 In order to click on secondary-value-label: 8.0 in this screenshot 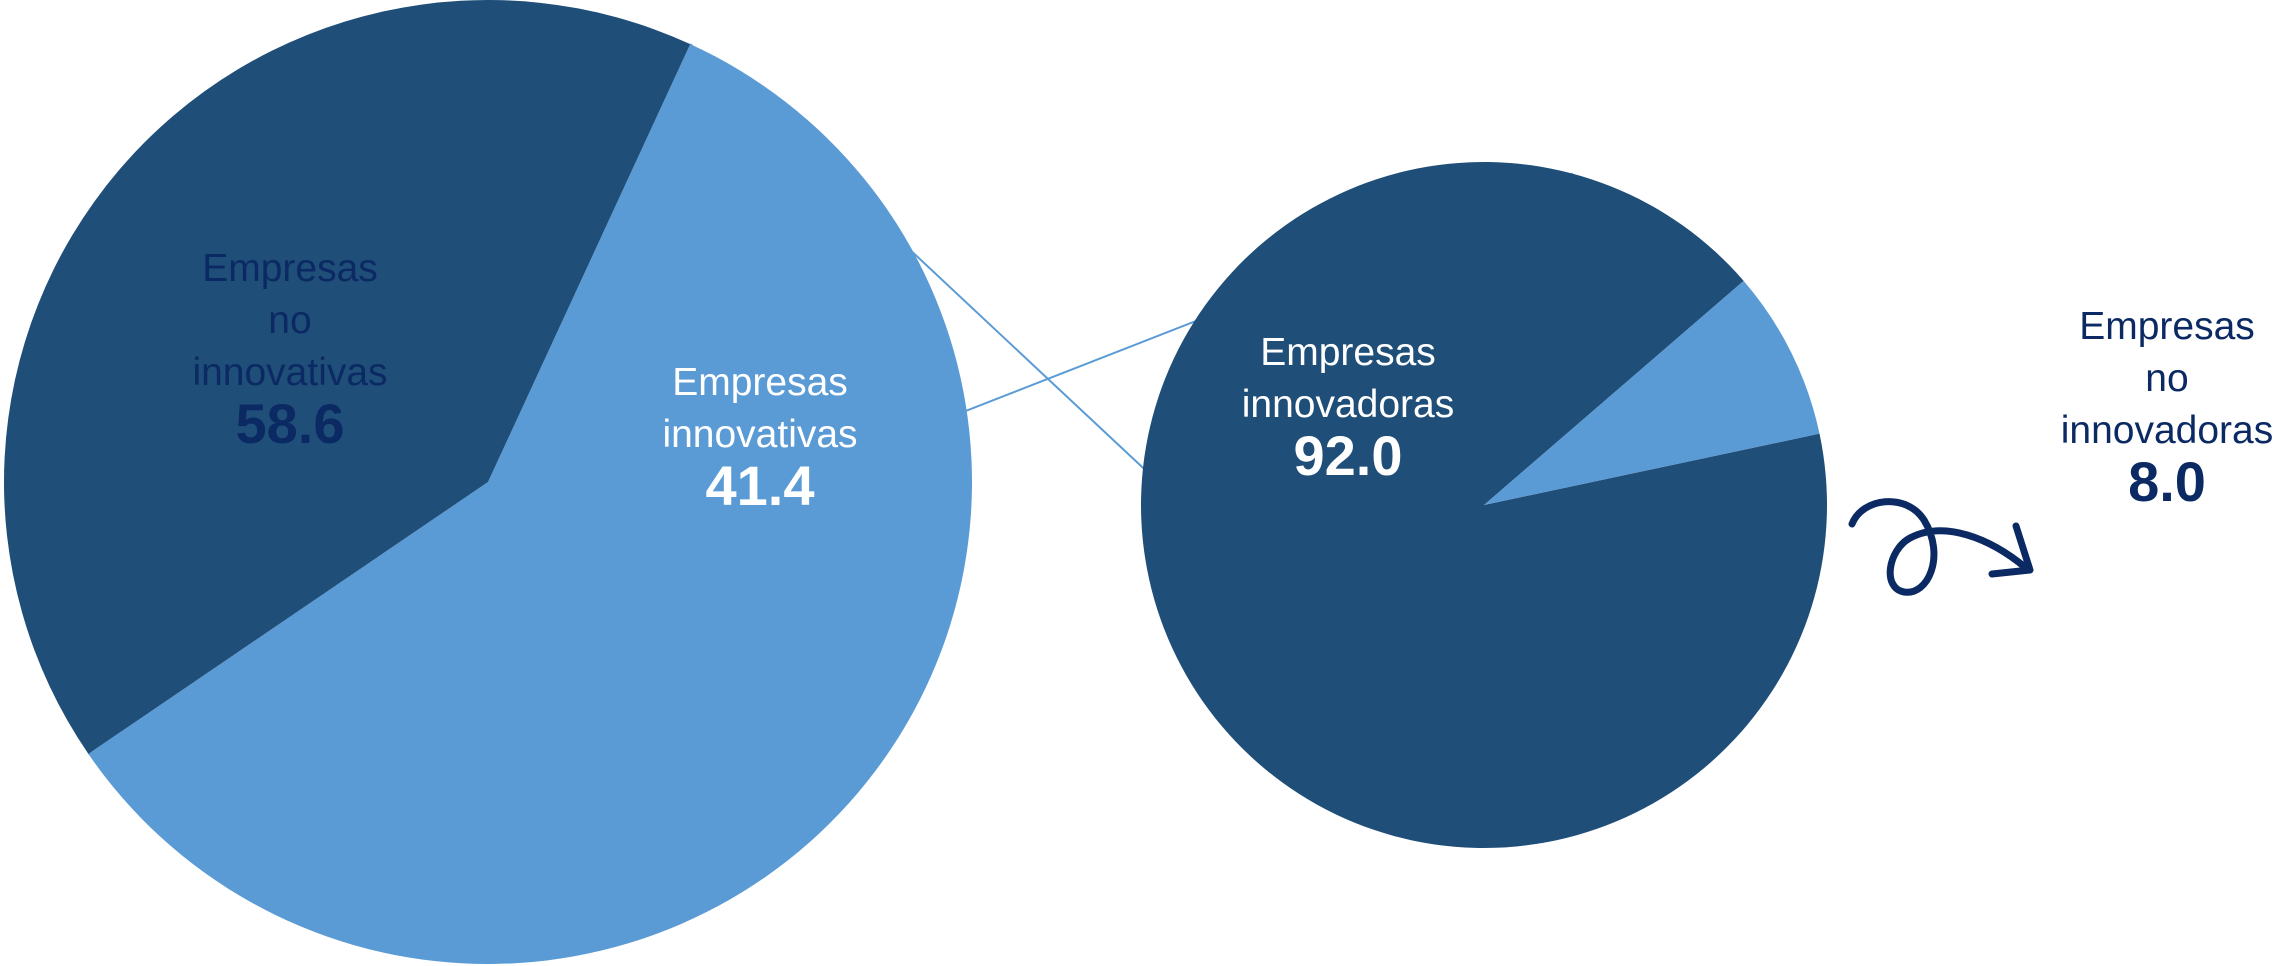, I will do `click(2167, 481)`.